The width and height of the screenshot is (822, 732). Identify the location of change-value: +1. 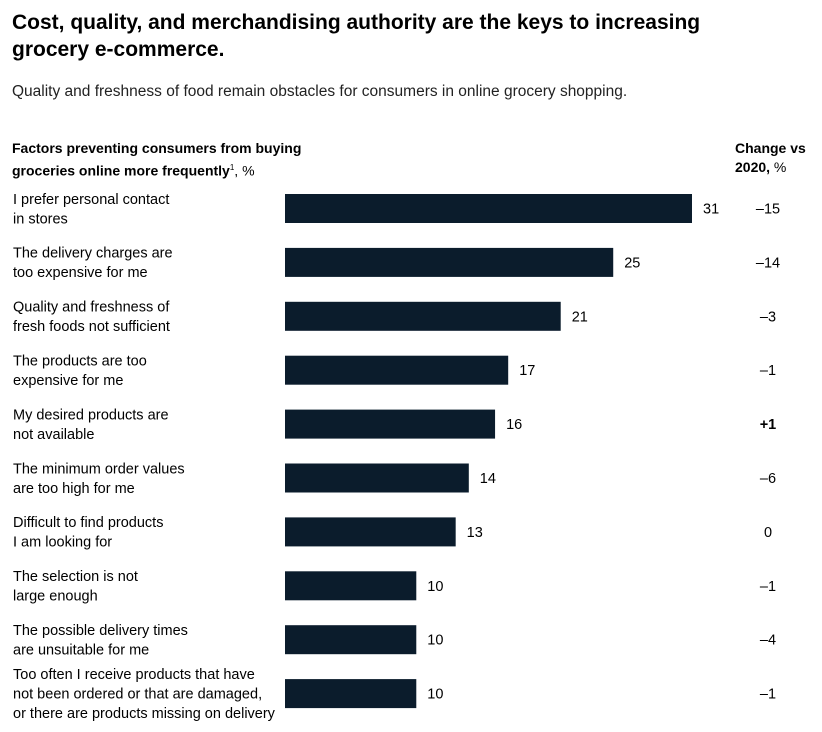
(768, 425).